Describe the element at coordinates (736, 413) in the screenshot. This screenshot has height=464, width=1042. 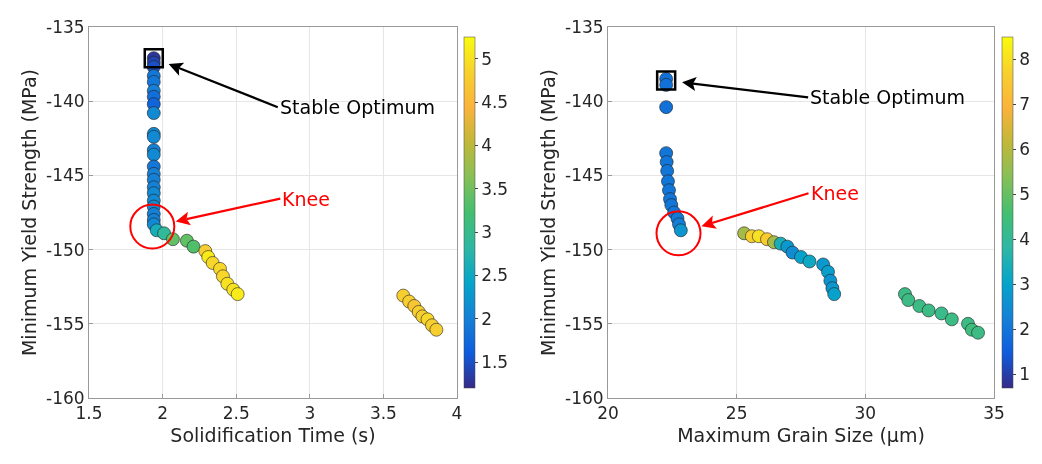
I see `x-tick-label: 25` at that location.